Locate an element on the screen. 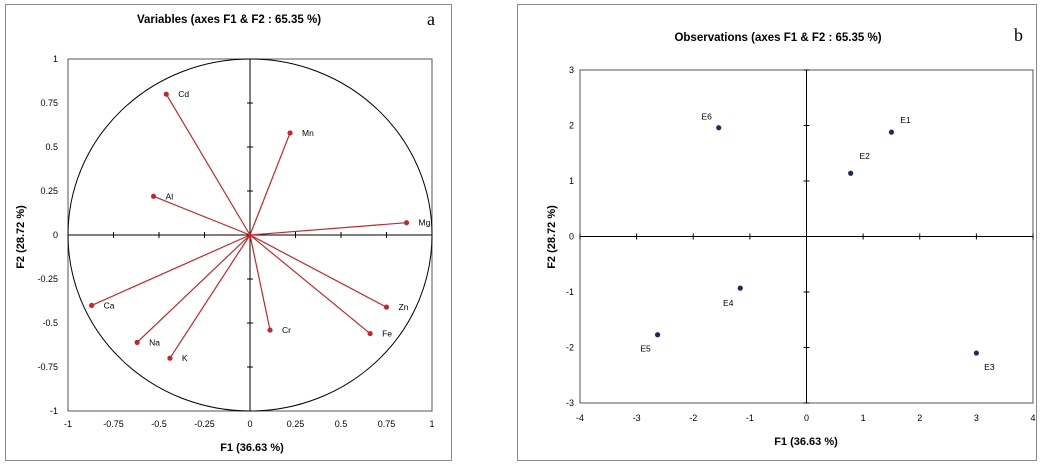 The width and height of the screenshot is (1041, 465). variable-point-zn is located at coordinates (386, 307).